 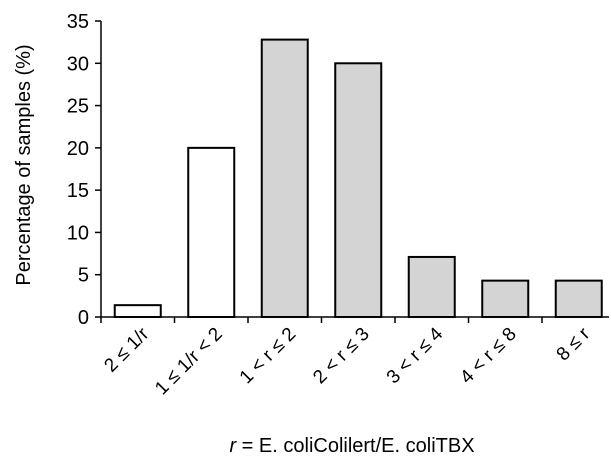 I want to click on y-tick-label: 0, so click(x=83, y=318).